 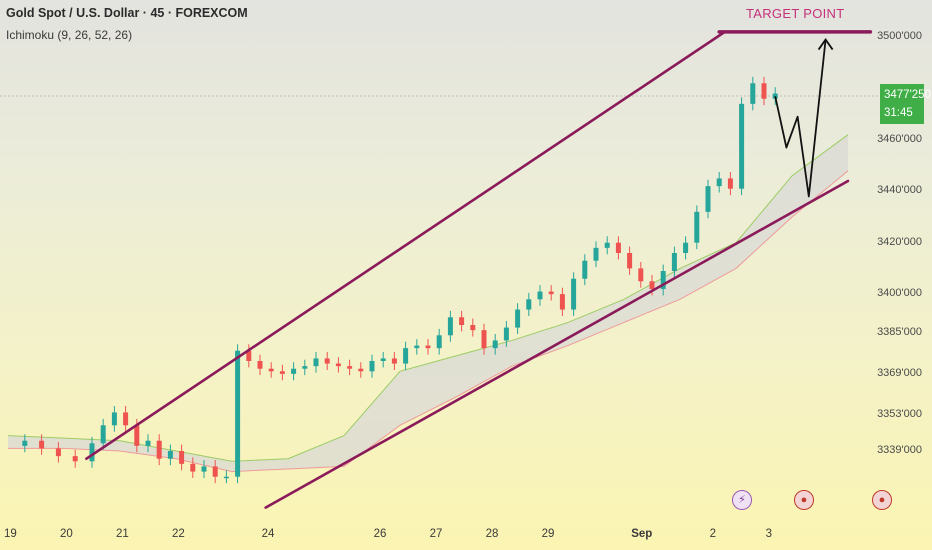 What do you see at coordinates (768, 534) in the screenshot?
I see `x-tick-label: 3` at bounding box center [768, 534].